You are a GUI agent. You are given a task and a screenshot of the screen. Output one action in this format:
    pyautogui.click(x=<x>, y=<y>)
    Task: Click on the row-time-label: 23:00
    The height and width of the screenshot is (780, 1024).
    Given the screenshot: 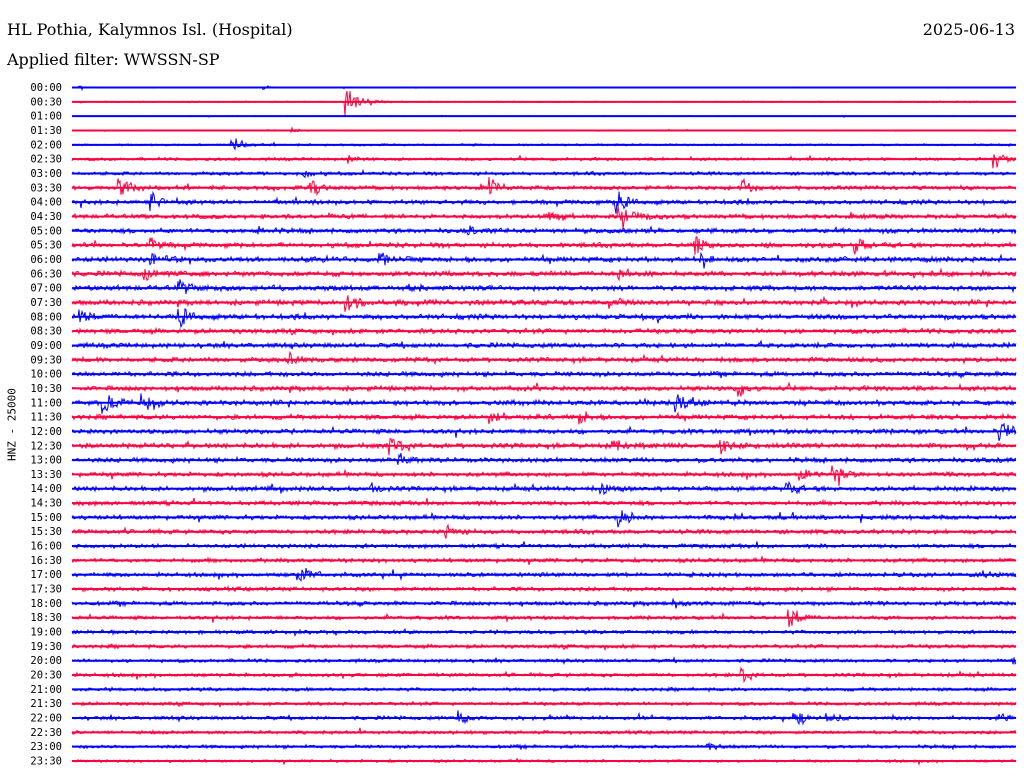 What is the action you would take?
    pyautogui.click(x=46, y=747)
    